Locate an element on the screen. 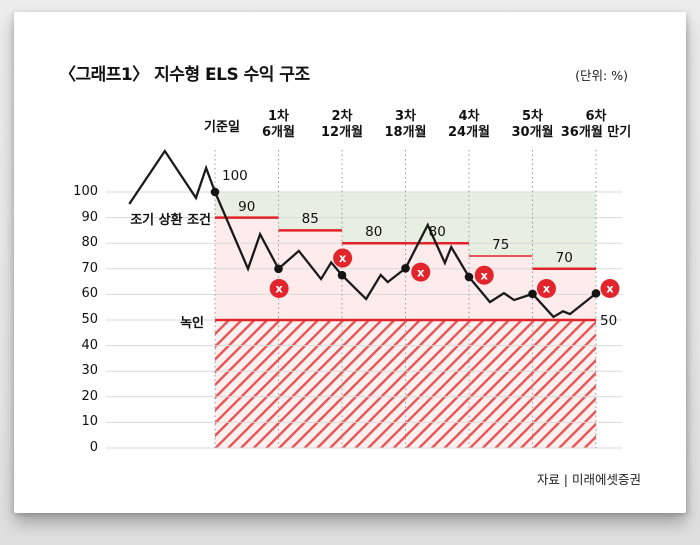 This screenshot has height=545, width=700. column-header-line2: 30개월 is located at coordinates (532, 132).